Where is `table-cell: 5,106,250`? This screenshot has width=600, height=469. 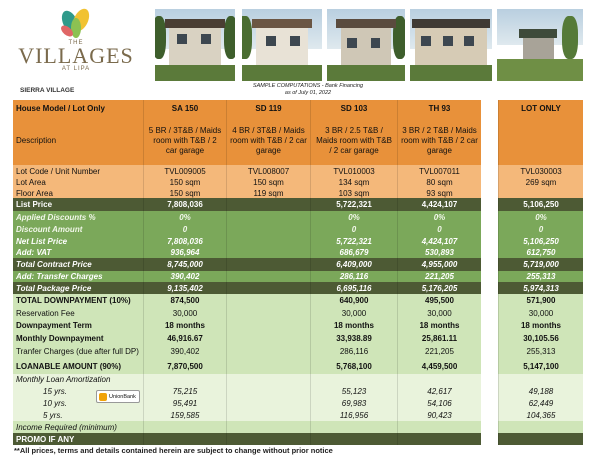
table-cell: 5,106,250 is located at coordinates (540, 204).